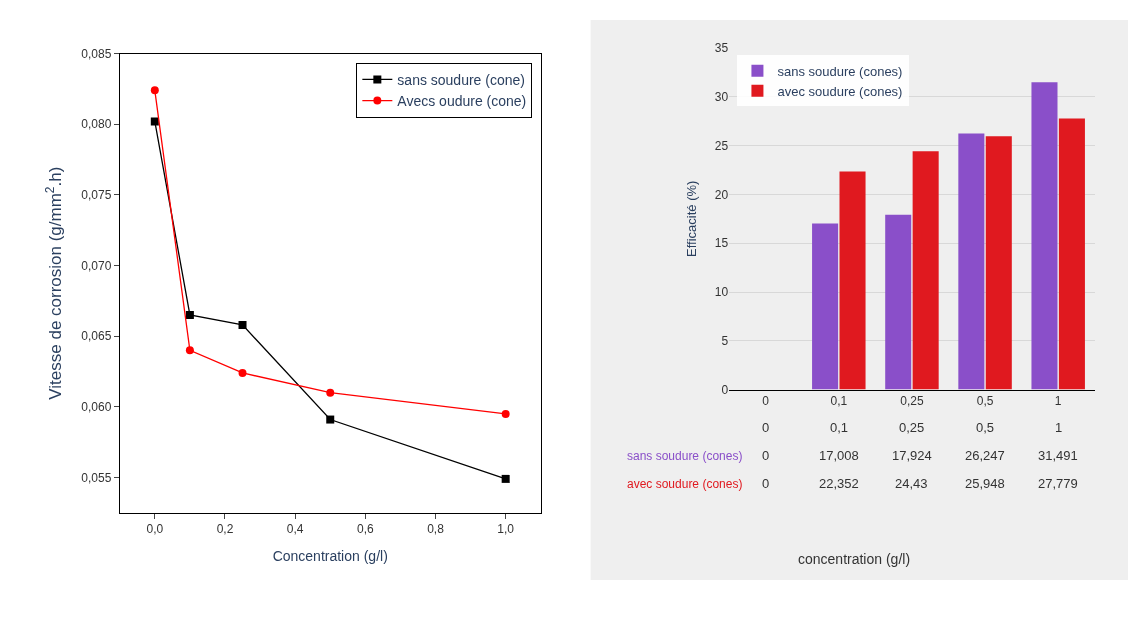 This screenshot has height=620, width=1148. Describe the element at coordinates (1058, 455) in the screenshot. I see `data-label: 31,491` at that location.